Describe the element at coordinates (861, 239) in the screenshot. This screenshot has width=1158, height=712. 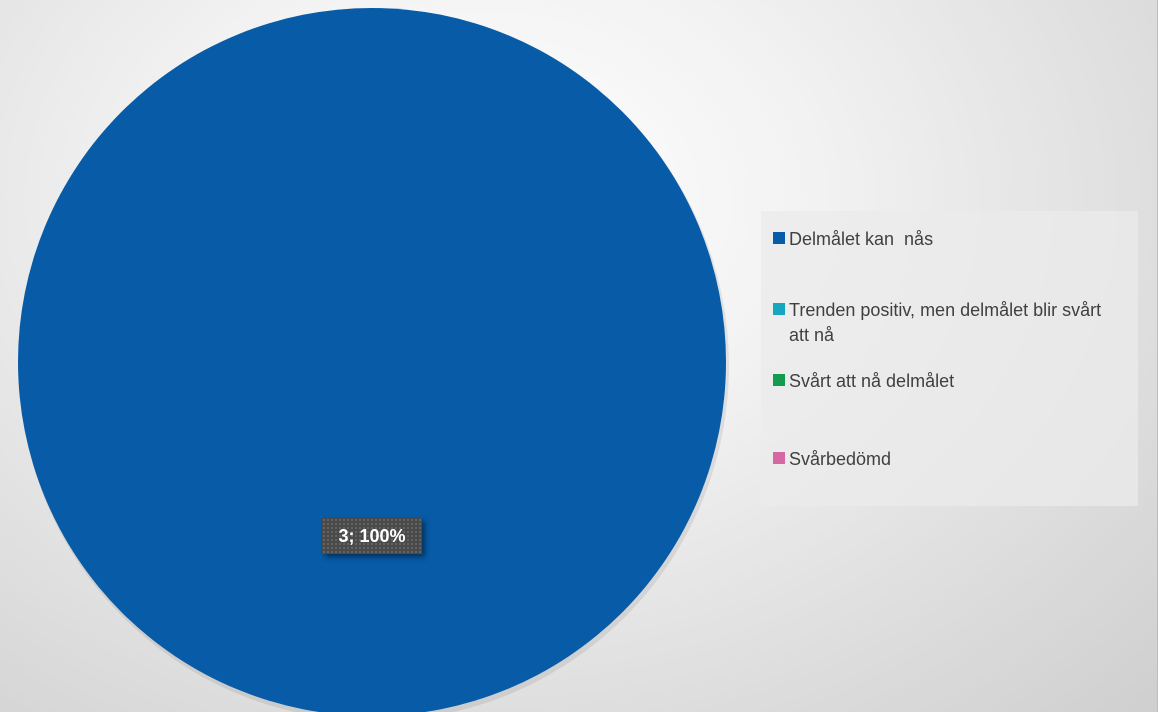
I see `legend-label: Delmålet kan nås` at that location.